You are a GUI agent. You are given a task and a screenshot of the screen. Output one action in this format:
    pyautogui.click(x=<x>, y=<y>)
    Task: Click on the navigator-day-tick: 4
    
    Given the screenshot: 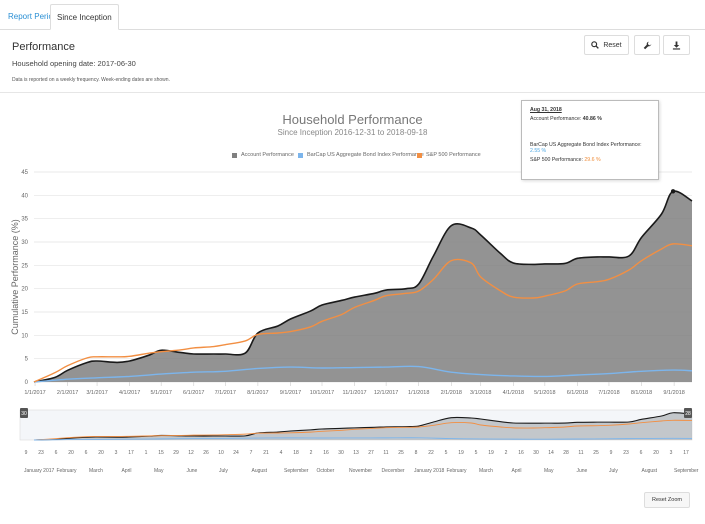 What is the action you would take?
    pyautogui.click(x=281, y=453)
    